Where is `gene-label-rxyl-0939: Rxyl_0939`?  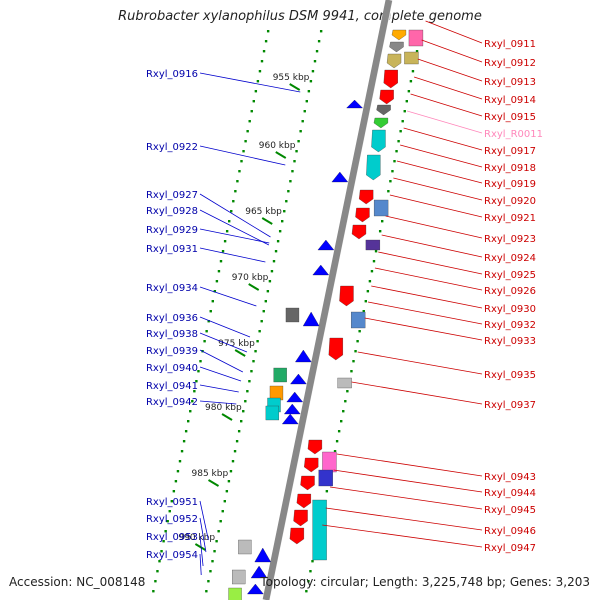 gene-label-rxyl-0939: Rxyl_0939 is located at coordinates (172, 351).